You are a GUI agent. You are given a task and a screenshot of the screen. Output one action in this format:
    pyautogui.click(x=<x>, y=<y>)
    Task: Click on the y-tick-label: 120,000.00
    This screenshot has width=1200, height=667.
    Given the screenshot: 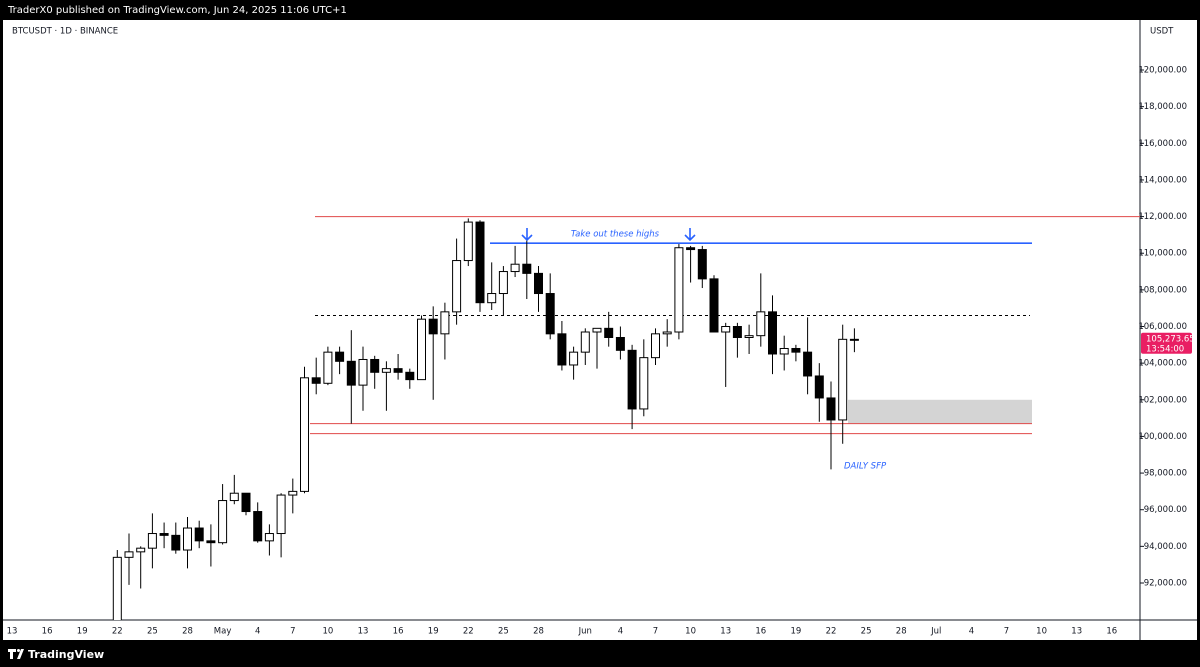 What is the action you would take?
    pyautogui.click(x=1162, y=71)
    